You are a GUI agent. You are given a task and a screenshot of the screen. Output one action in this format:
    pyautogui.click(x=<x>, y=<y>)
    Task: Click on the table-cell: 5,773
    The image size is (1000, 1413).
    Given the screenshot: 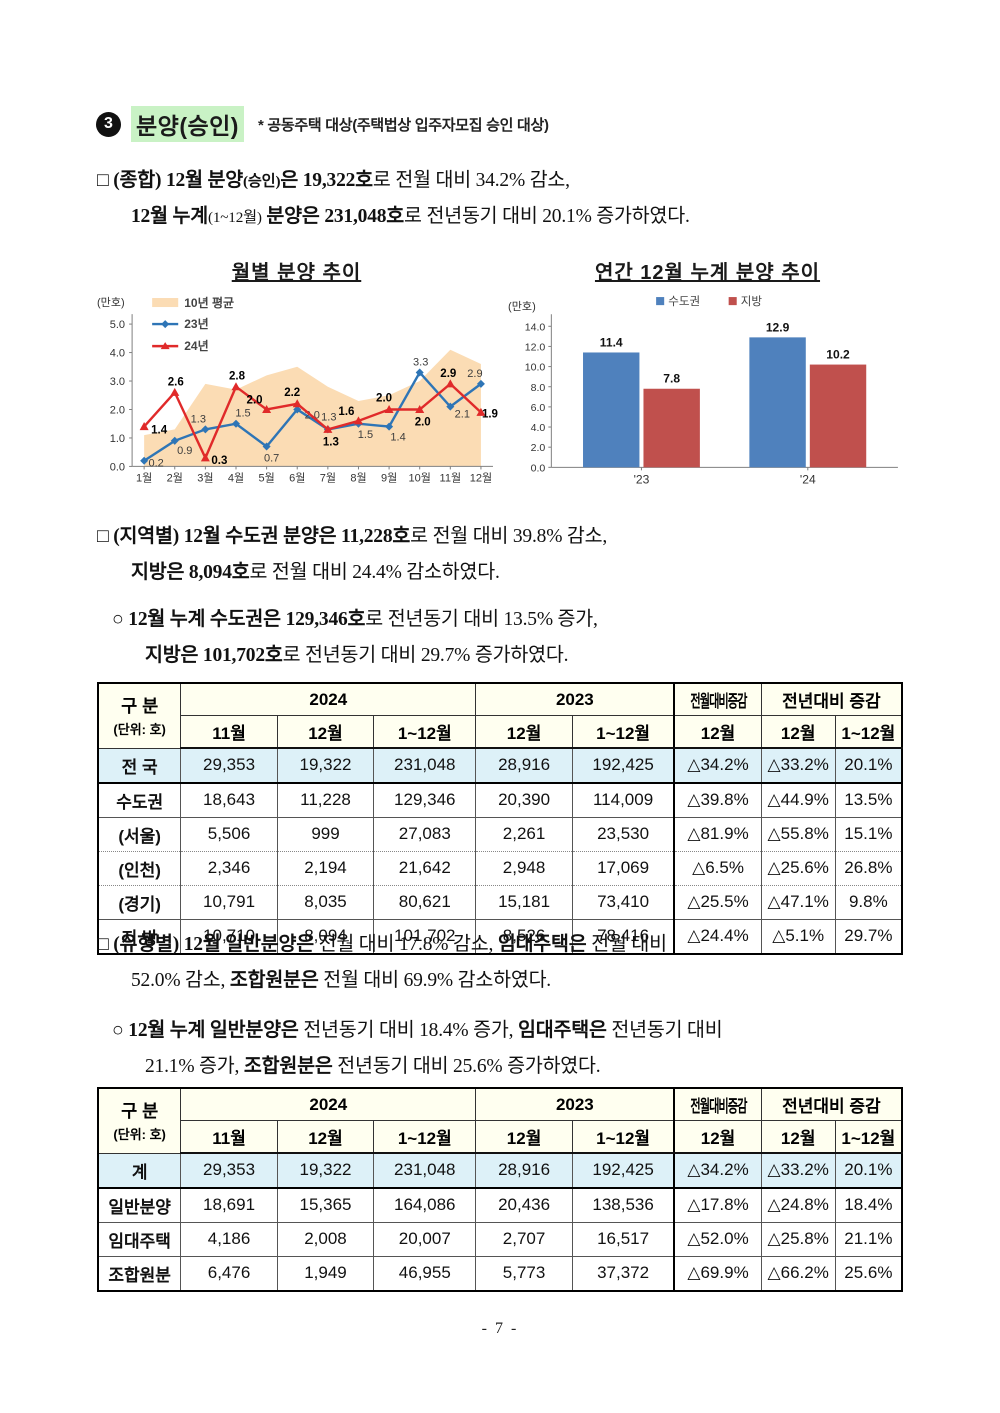 What is the action you would take?
    pyautogui.click(x=524, y=1273)
    